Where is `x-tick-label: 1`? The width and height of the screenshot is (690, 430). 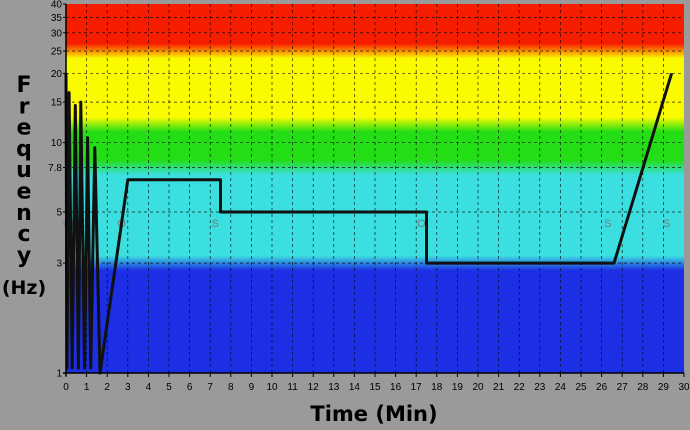
x-tick-label: 1 is located at coordinates (87, 387).